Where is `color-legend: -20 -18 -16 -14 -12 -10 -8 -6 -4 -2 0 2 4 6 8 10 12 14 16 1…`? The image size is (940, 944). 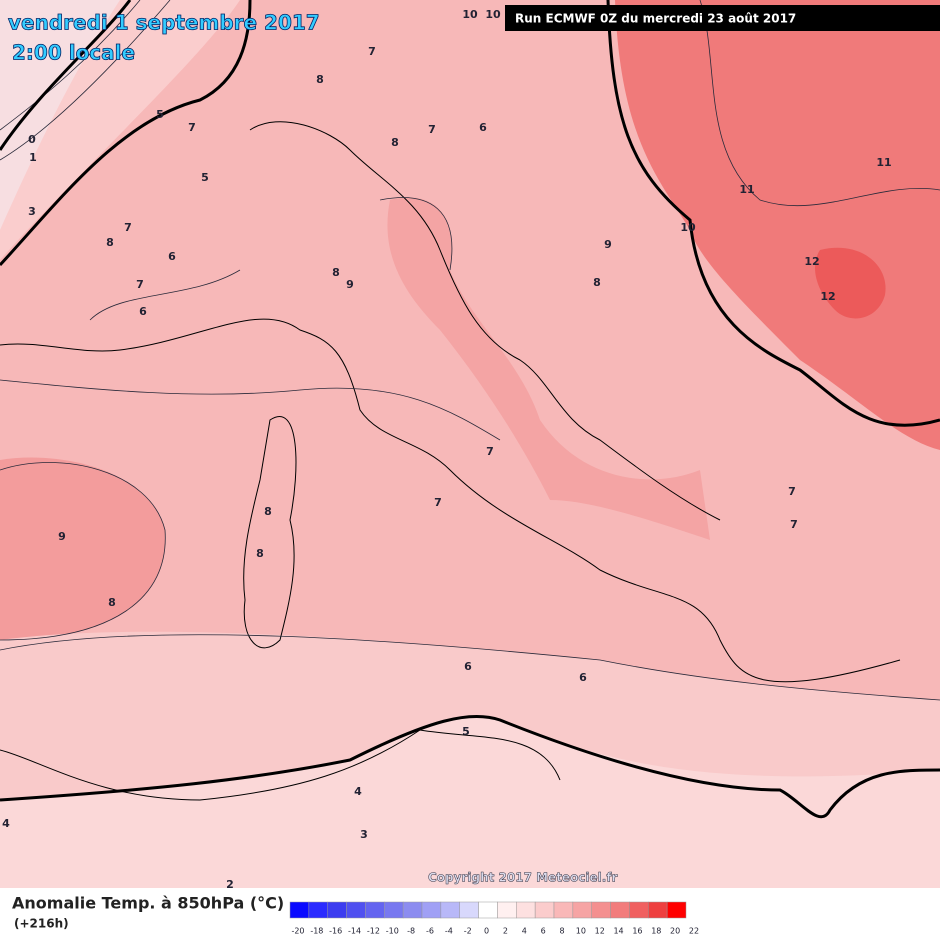 color-legend: -20 -18 -16 -14 -12 -10 -8 -6 -4 -2 0 2 4 6 8 10 12 14 16 1… is located at coordinates (494, 918).